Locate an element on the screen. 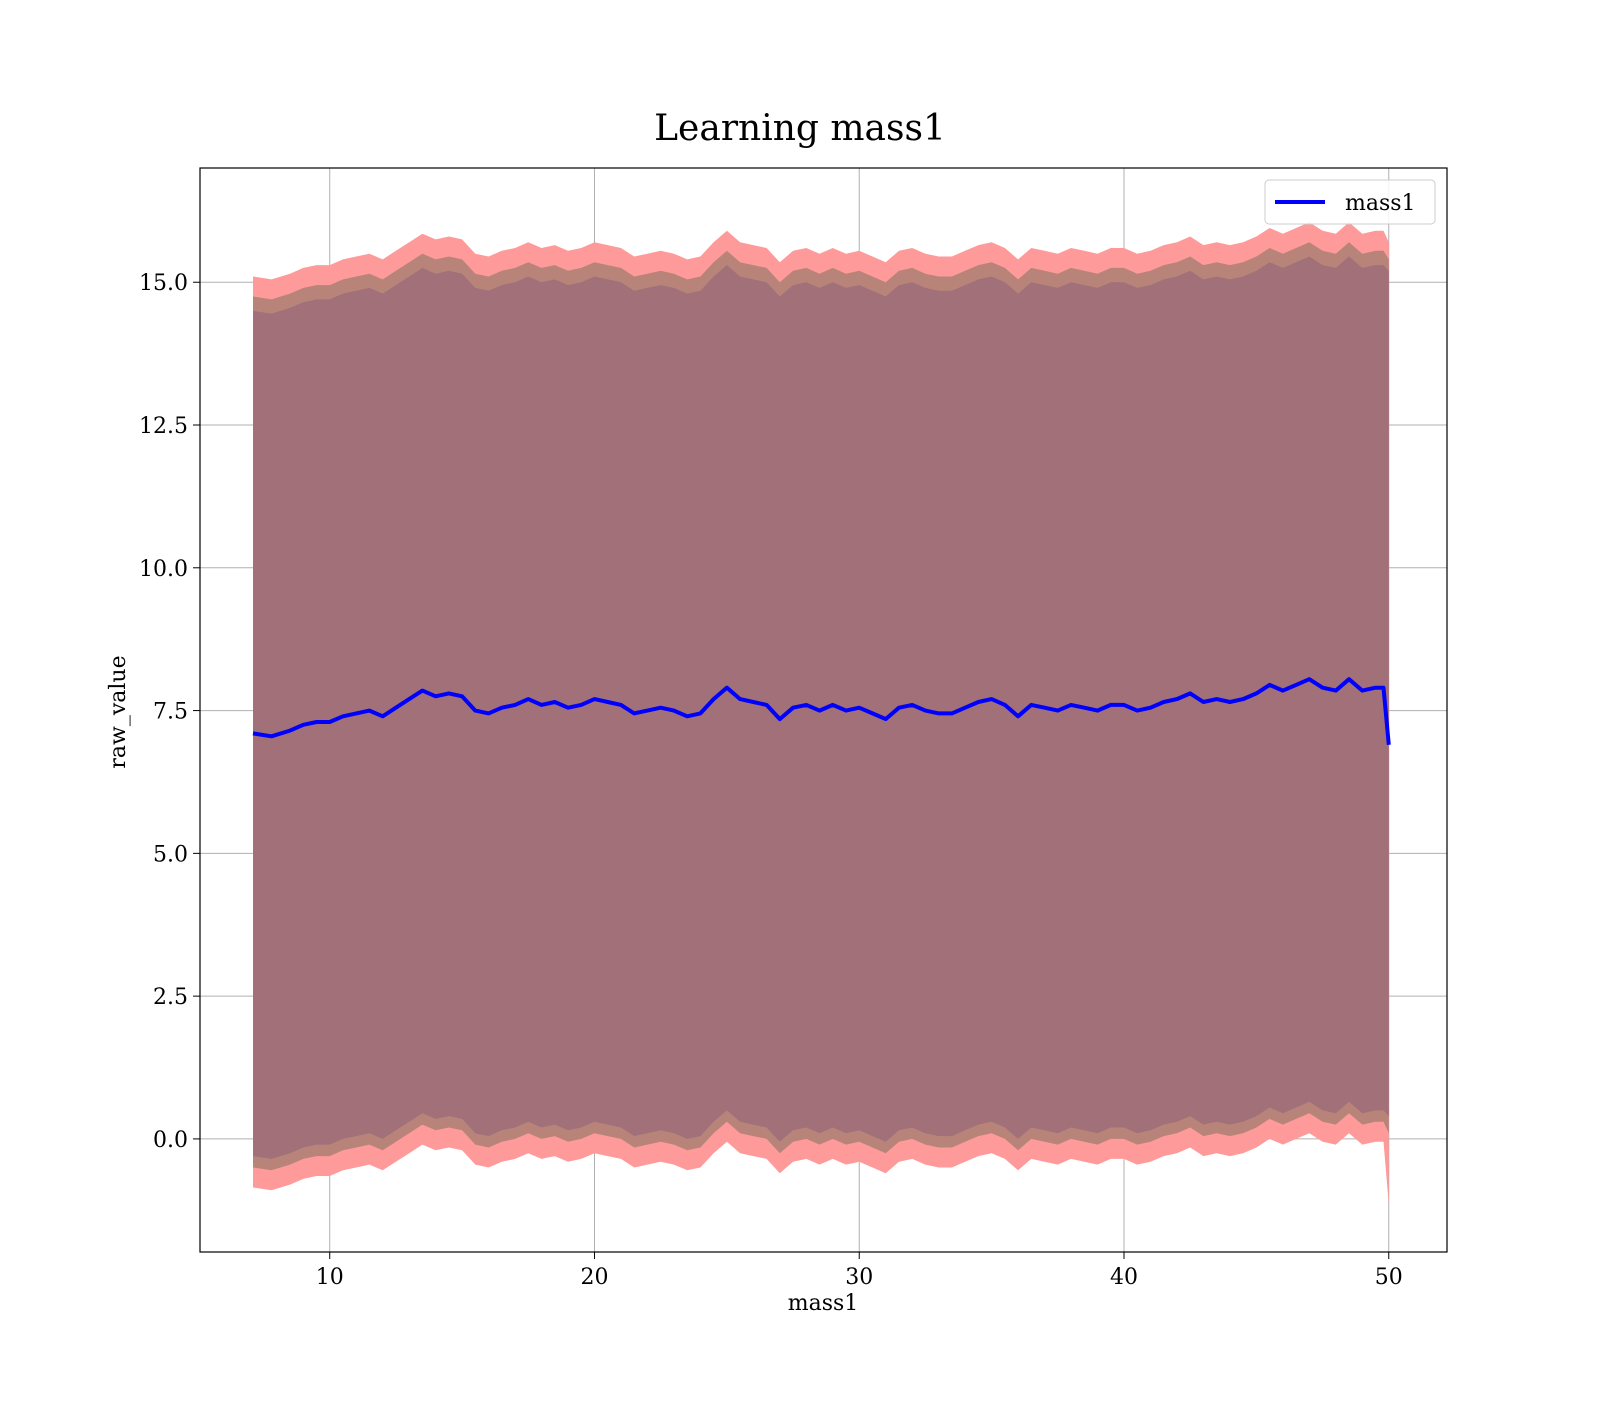 The height and width of the screenshot is (1404, 1600). y-tick-label: 12.5 is located at coordinates (163, 426).